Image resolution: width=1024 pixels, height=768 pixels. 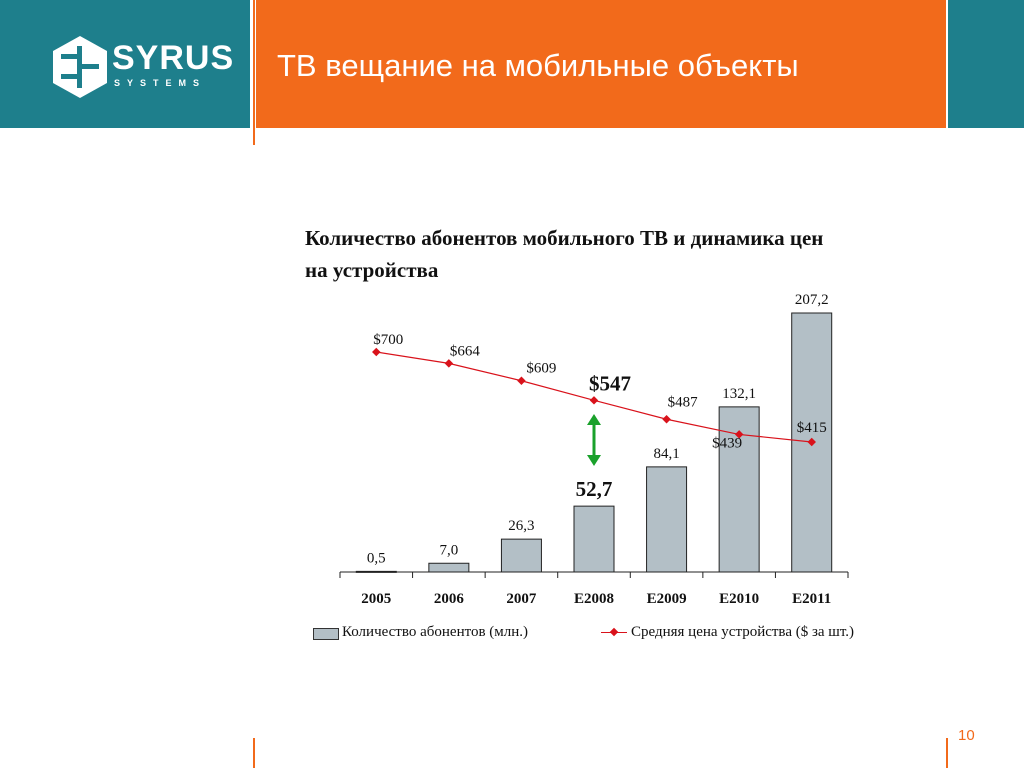 I want to click on slide-title: ТВ вещание на мобильные объекты, so click(x=538, y=65).